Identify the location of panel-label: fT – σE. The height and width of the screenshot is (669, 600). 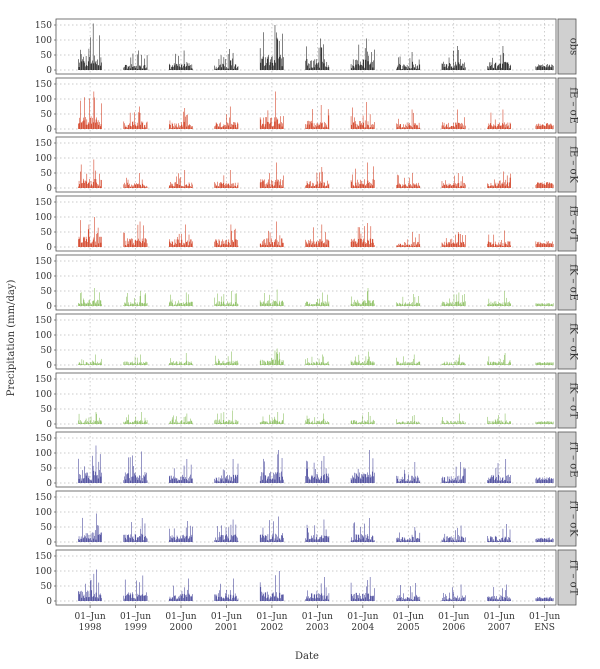
(573, 460).